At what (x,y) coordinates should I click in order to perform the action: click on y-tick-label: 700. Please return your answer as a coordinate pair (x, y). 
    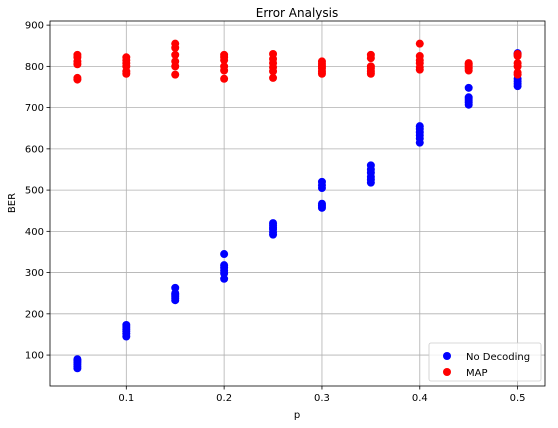
    Looking at the image, I should click on (34, 108).